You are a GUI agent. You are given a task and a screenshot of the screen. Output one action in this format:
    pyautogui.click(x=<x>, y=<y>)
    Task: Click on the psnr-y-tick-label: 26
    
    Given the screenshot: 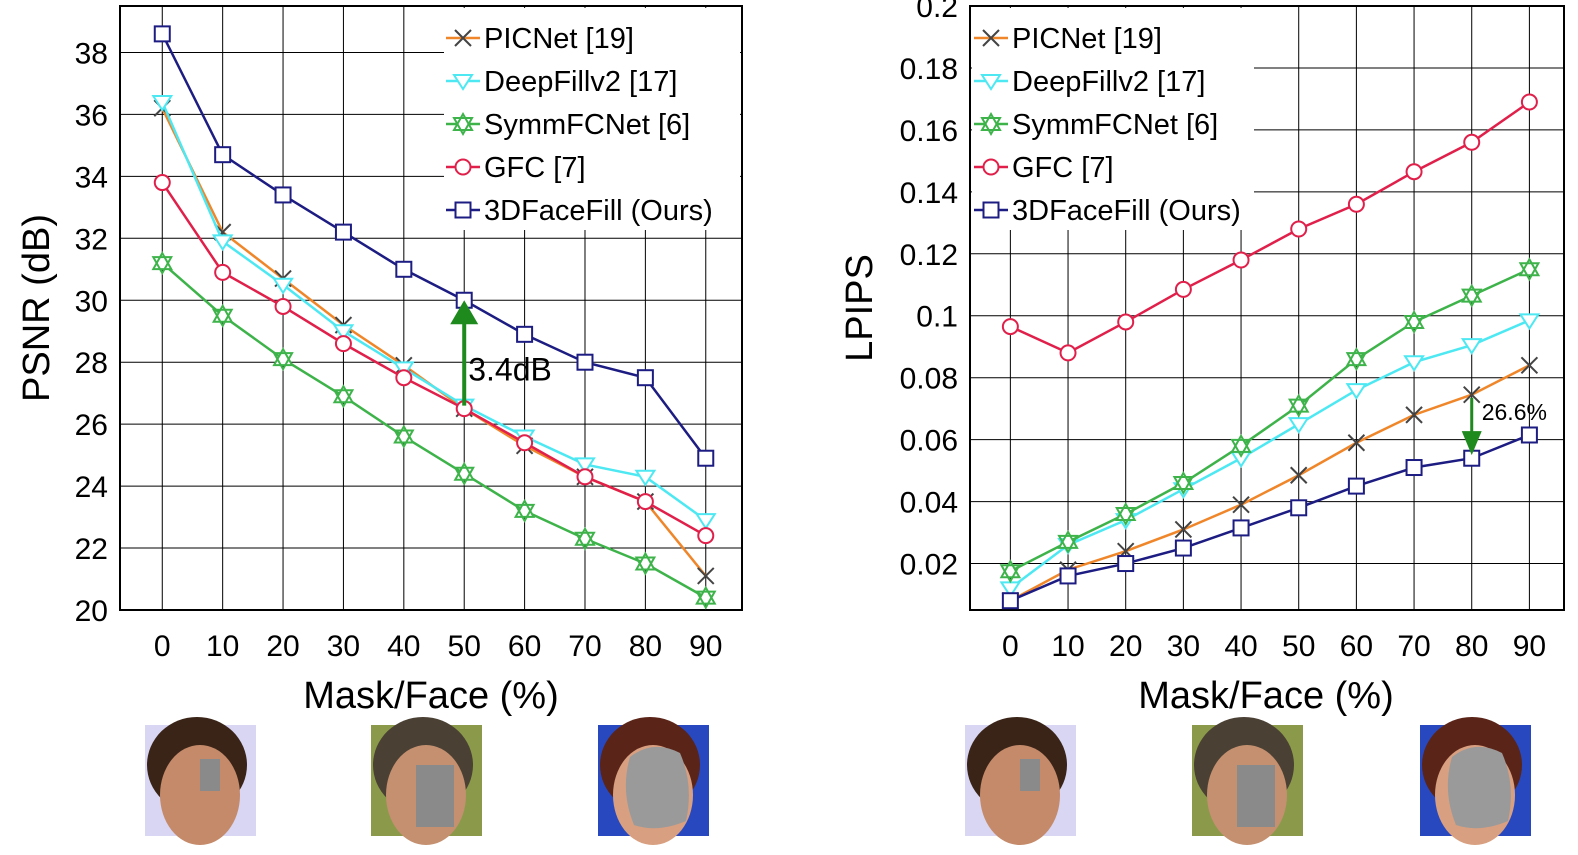 What is the action you would take?
    pyautogui.click(x=91, y=425)
    